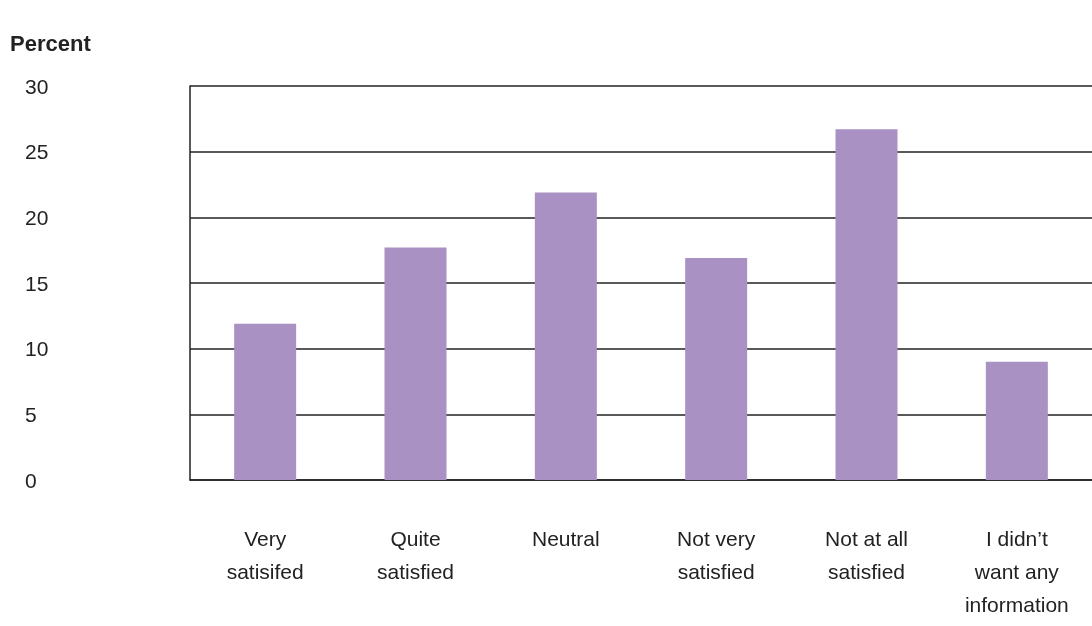 The height and width of the screenshot is (626, 1092). I want to click on x-tick-label: Not at all satisfied, so click(866, 555).